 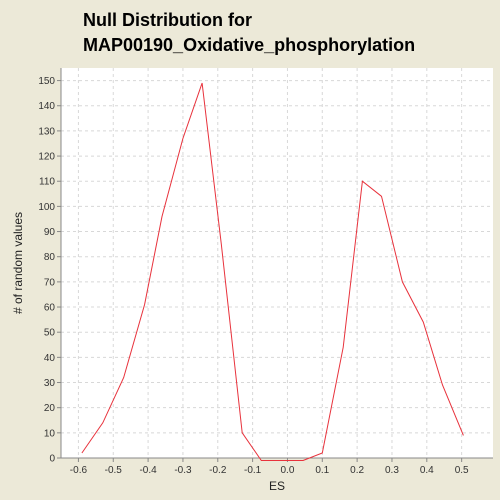 I want to click on x-tick-label: -0.6, so click(x=79, y=470).